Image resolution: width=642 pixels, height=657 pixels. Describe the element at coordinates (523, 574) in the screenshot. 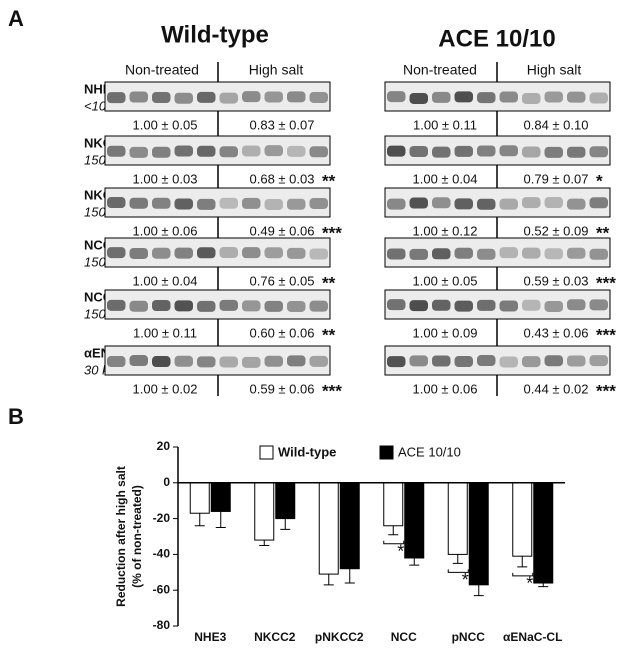

I see `significance-bracket` at that location.